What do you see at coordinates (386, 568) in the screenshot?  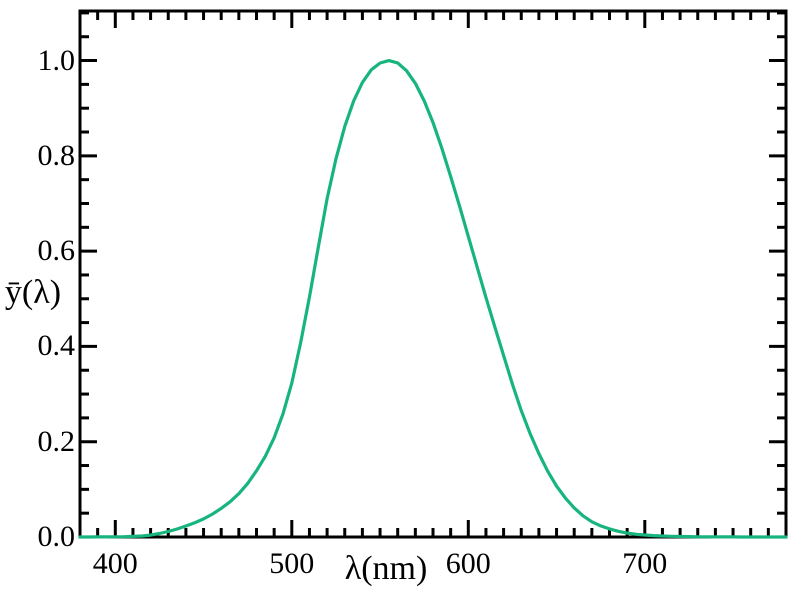 I see `x-axis-title: λ(nm)` at bounding box center [386, 568].